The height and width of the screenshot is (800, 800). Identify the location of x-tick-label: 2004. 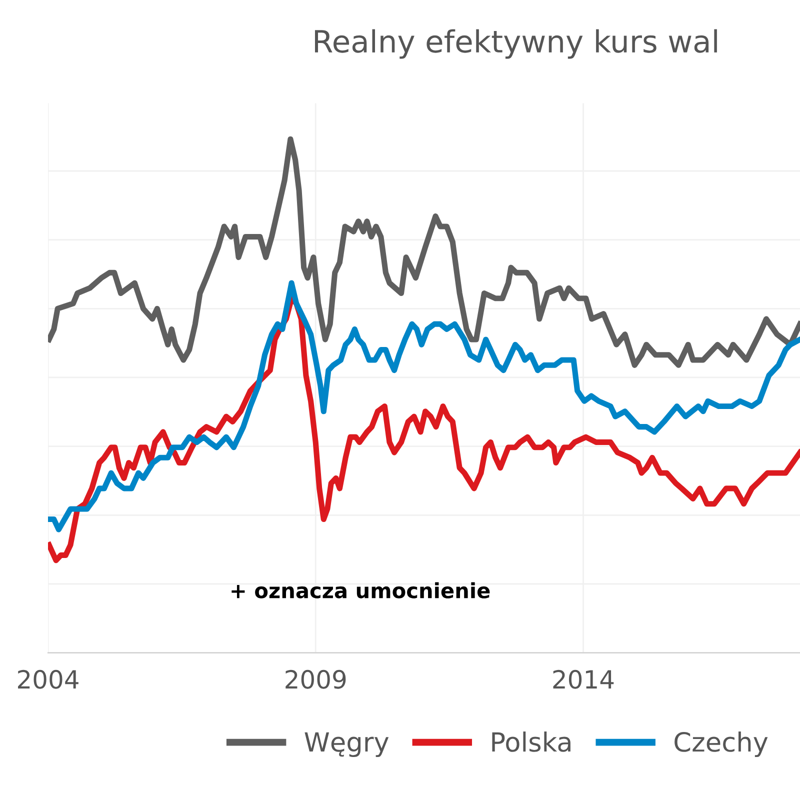
(48, 679).